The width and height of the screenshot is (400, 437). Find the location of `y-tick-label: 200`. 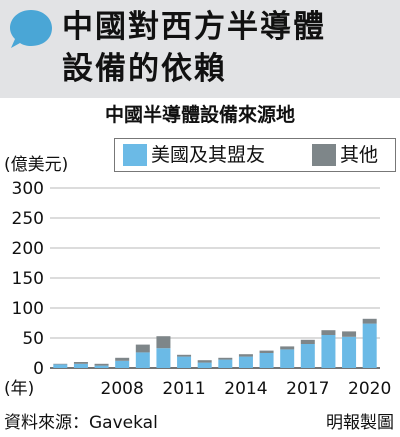

y-tick-label: 200 is located at coordinates (28, 249).